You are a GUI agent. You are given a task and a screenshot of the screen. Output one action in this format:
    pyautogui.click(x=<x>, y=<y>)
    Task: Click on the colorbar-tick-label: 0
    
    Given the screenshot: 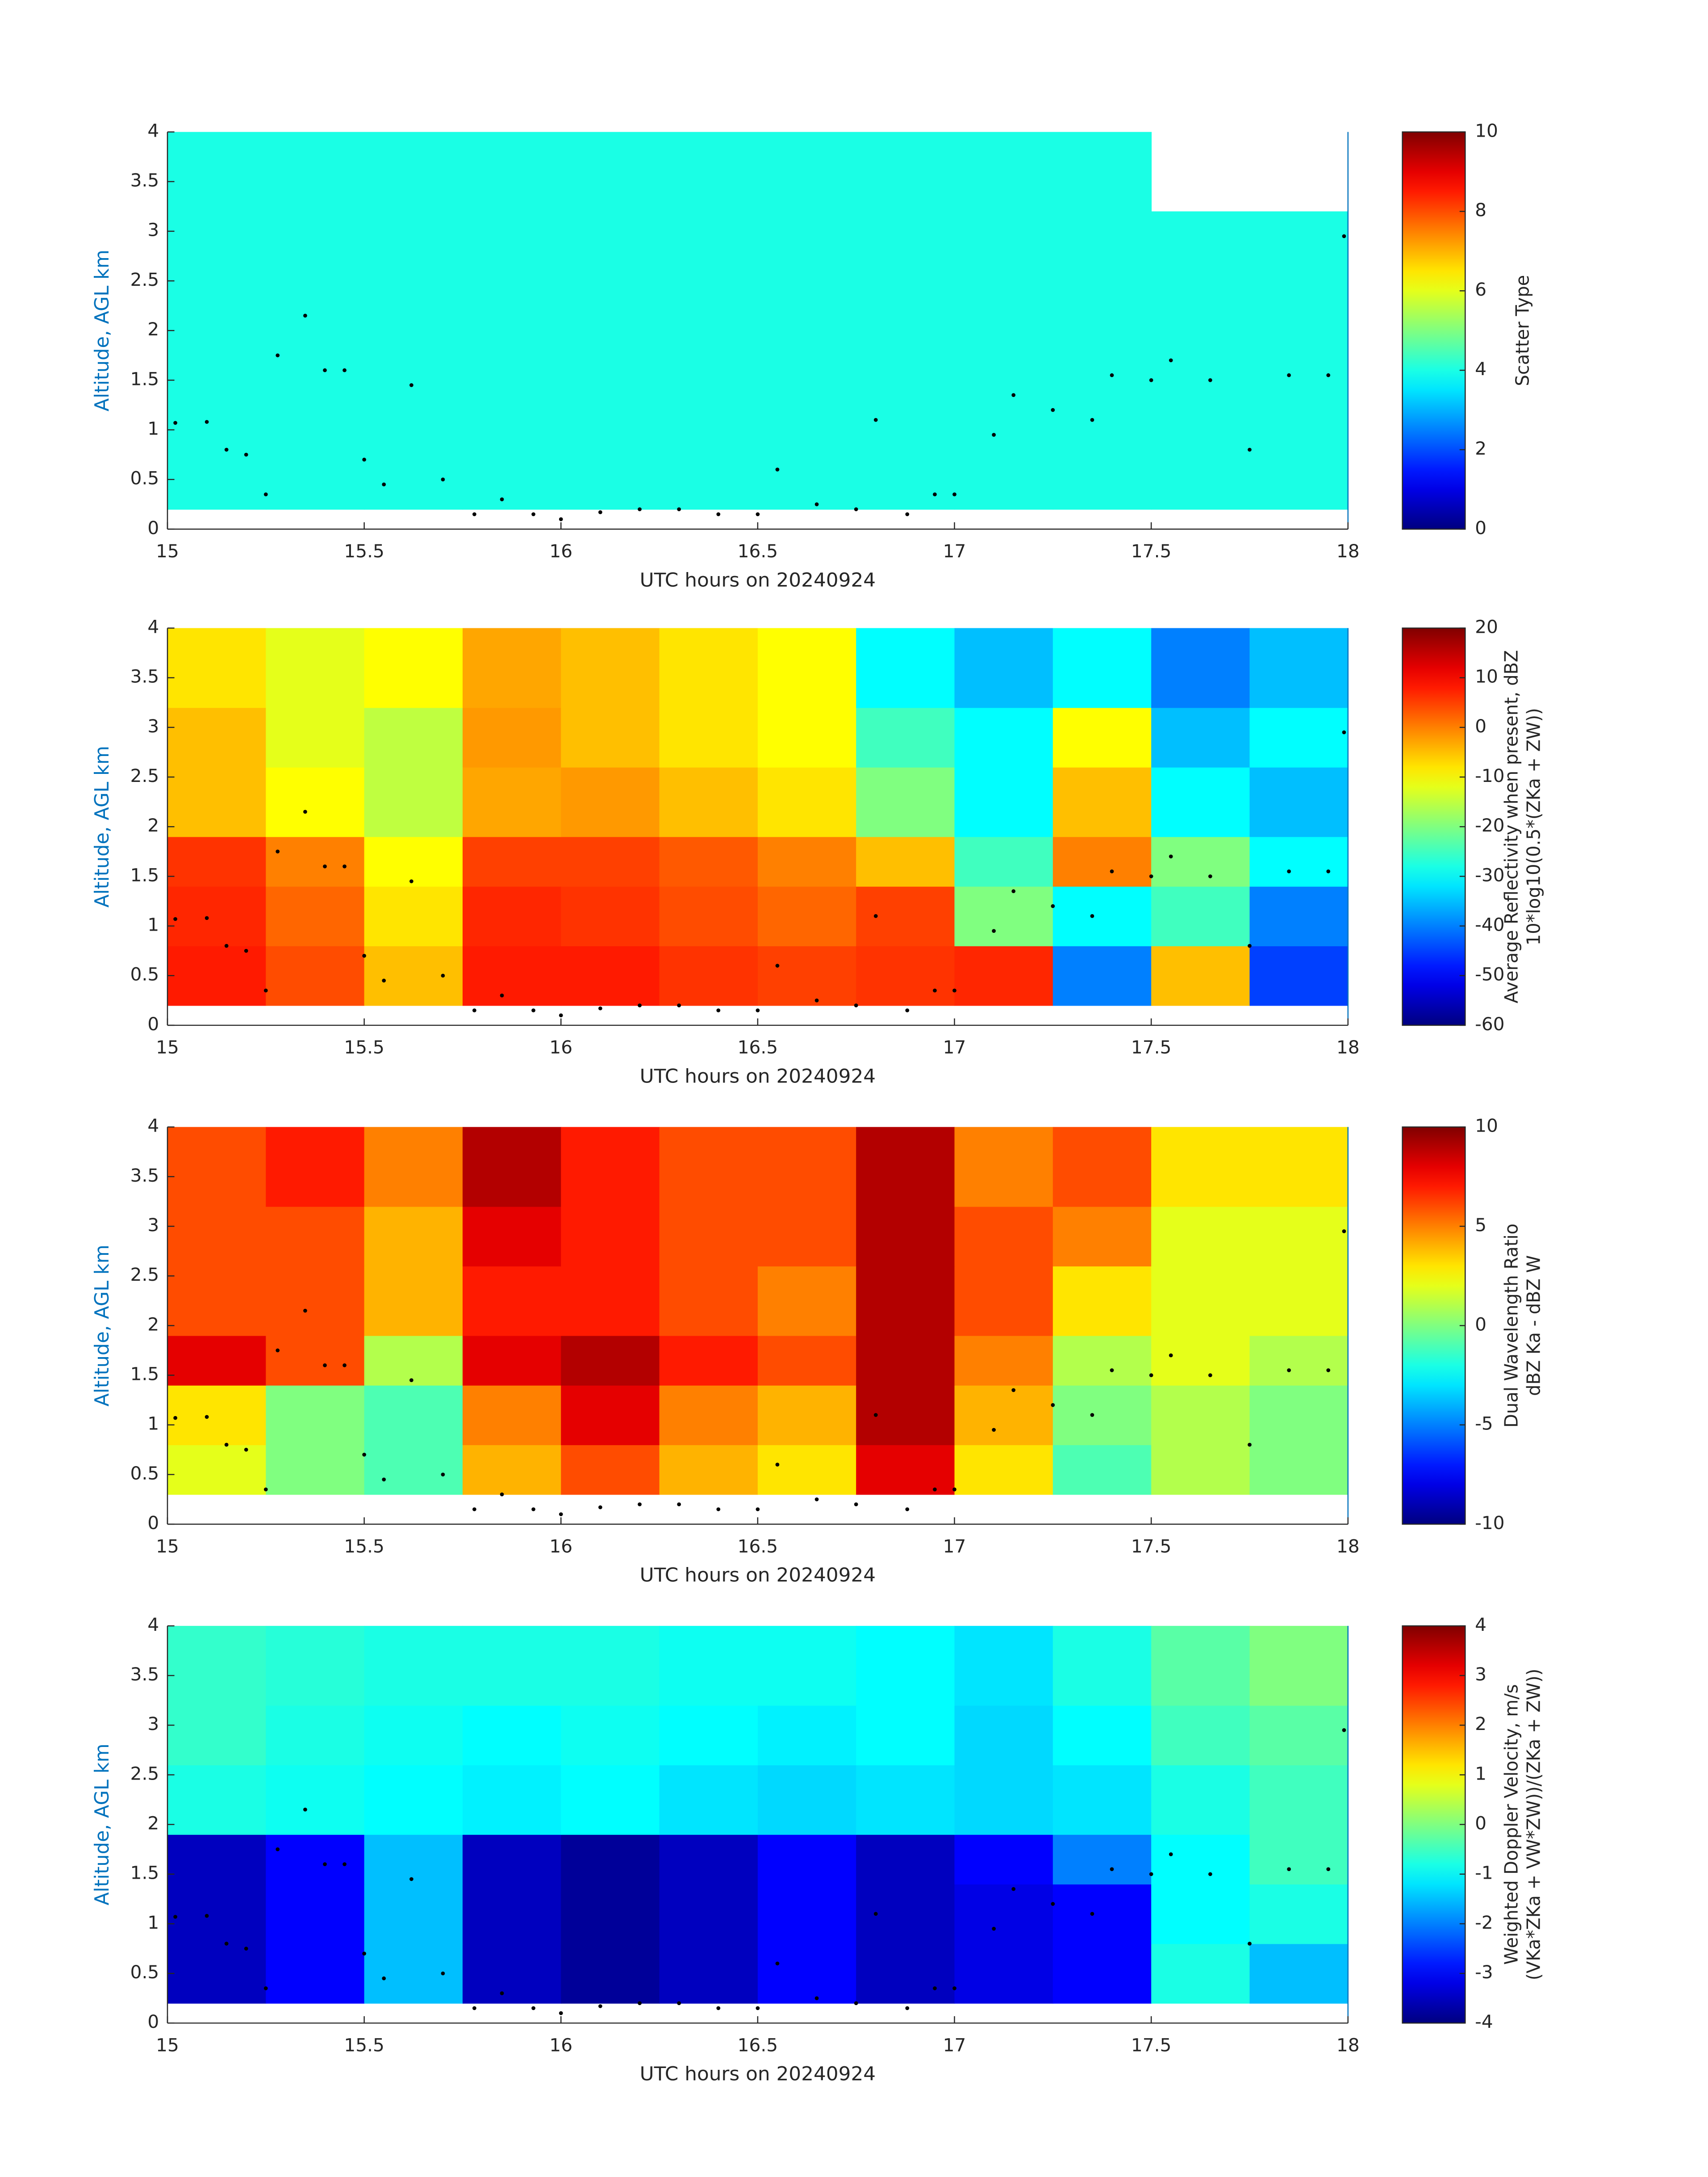 What is the action you would take?
    pyautogui.click(x=1481, y=1823)
    